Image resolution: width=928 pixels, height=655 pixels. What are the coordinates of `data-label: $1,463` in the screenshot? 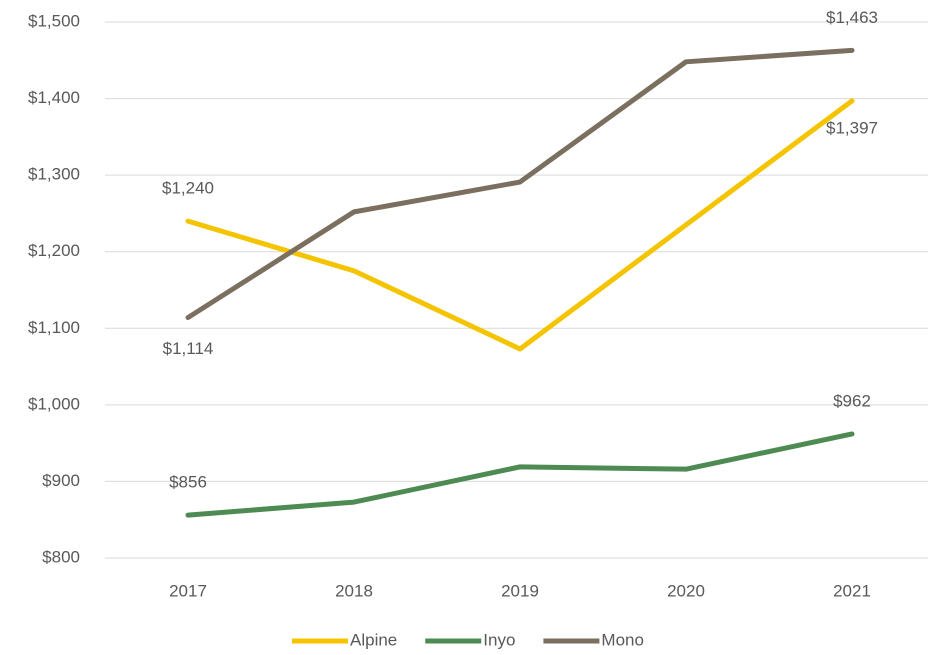 It's located at (852, 17).